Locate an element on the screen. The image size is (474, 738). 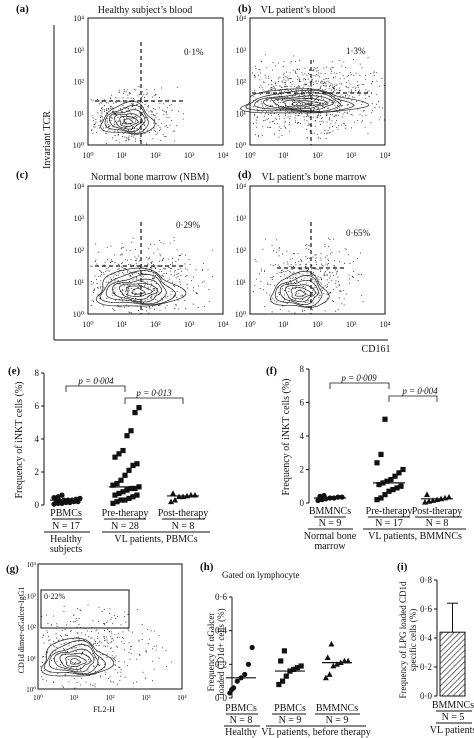
panel-c-frame is located at coordinates (155, 250).